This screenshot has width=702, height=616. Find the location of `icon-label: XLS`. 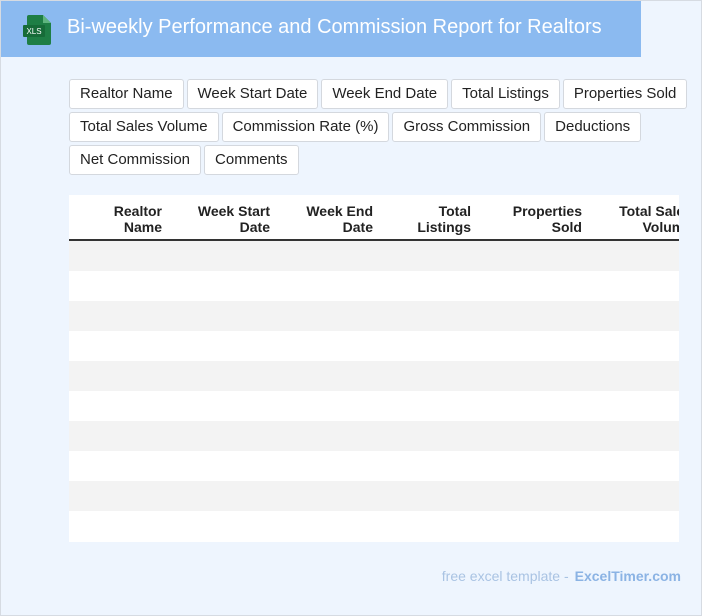

icon-label: XLS is located at coordinates (33, 31).